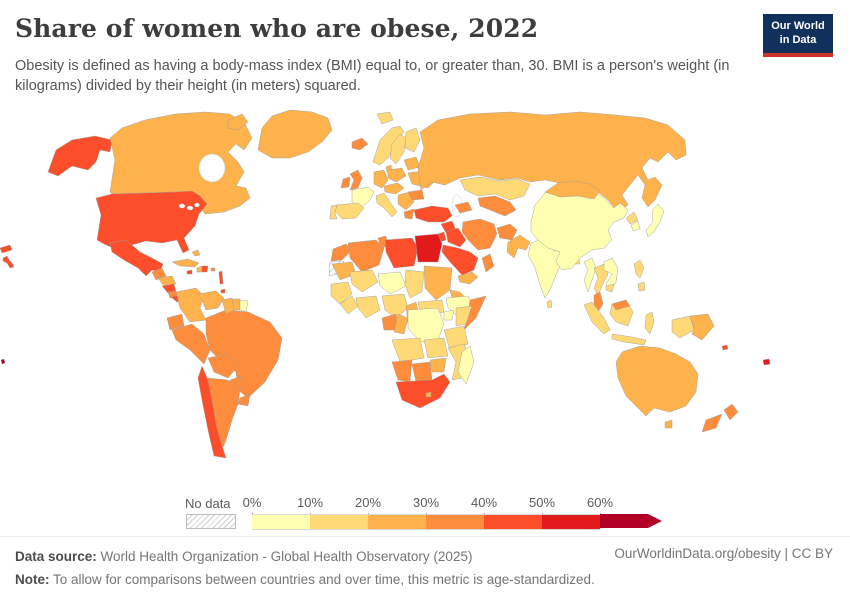  What do you see at coordinates (238, 122) in the screenshot?
I see `country-baffin-island` at bounding box center [238, 122].